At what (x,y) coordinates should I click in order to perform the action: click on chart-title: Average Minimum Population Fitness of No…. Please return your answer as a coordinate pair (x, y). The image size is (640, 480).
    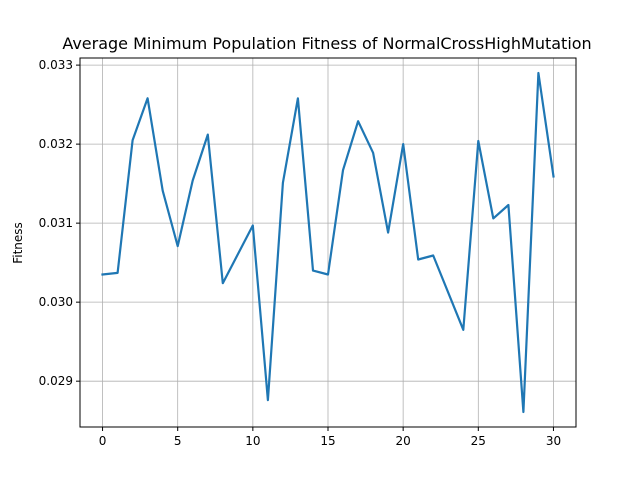
    Looking at the image, I should click on (326, 43).